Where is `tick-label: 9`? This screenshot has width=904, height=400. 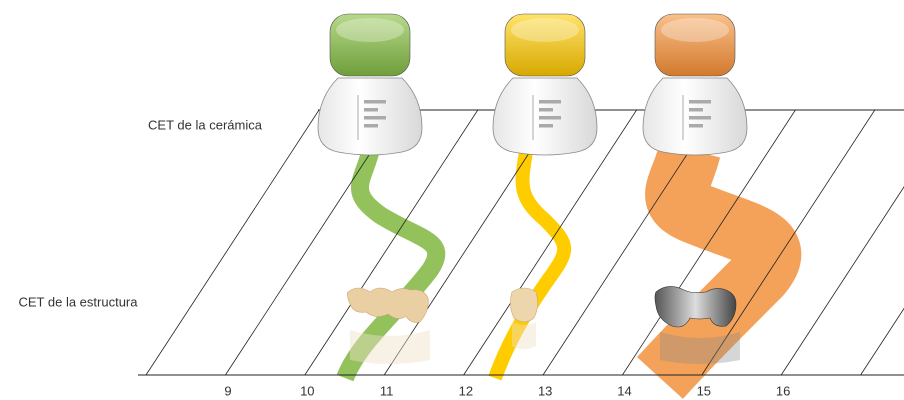
tick-label: 9 is located at coordinates (227, 390).